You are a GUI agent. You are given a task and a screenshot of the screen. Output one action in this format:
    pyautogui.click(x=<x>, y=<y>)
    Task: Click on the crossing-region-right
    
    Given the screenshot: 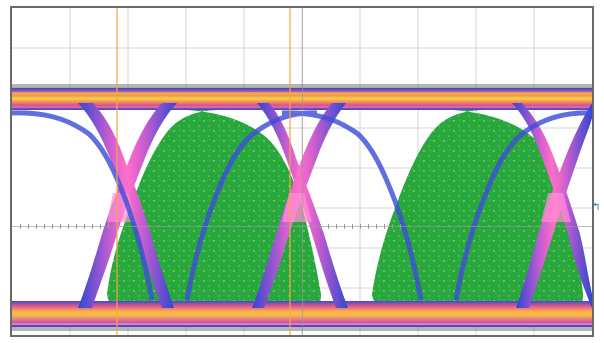 What is the action you would take?
    pyautogui.click(x=552, y=205)
    